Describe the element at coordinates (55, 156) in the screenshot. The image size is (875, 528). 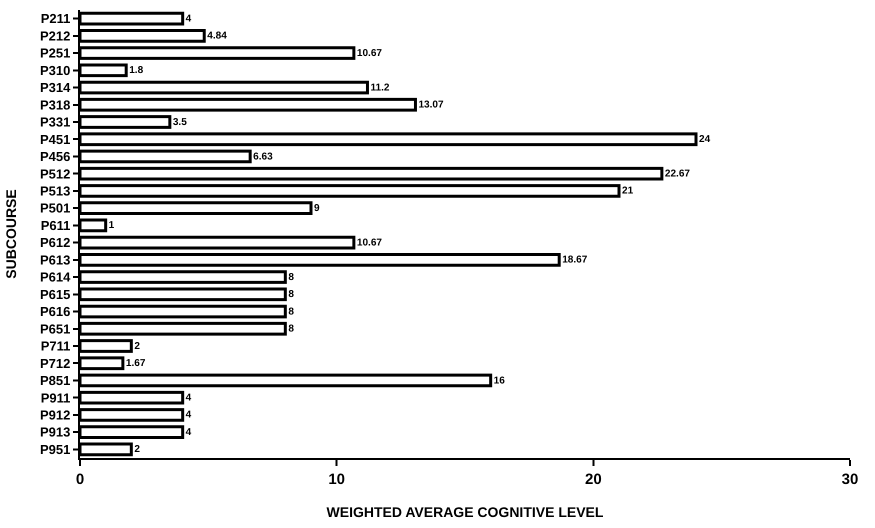
I see `y-tick-label: P456` at that location.